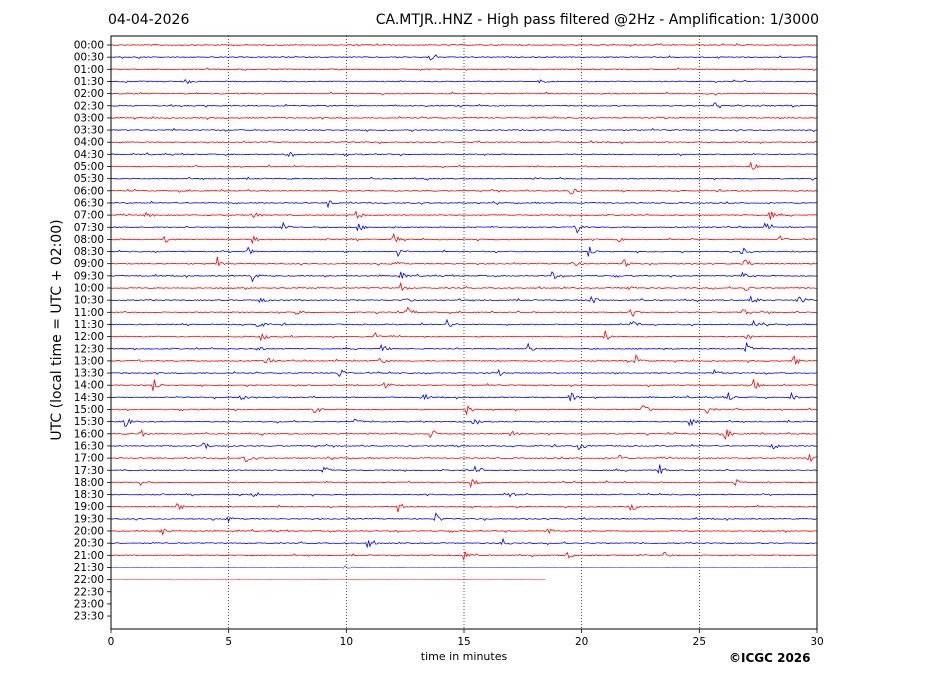 Image resolution: width=927 pixels, height=696 pixels. Describe the element at coordinates (89, 349) in the screenshot. I see `y-tick-label: 12:30` at that location.